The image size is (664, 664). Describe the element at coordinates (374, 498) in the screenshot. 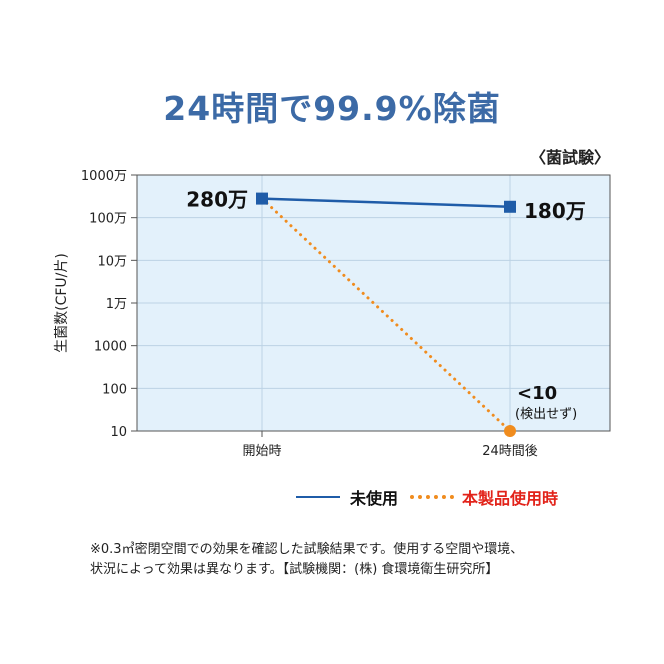

I see `legend-label-unused: 未使用` at that location.